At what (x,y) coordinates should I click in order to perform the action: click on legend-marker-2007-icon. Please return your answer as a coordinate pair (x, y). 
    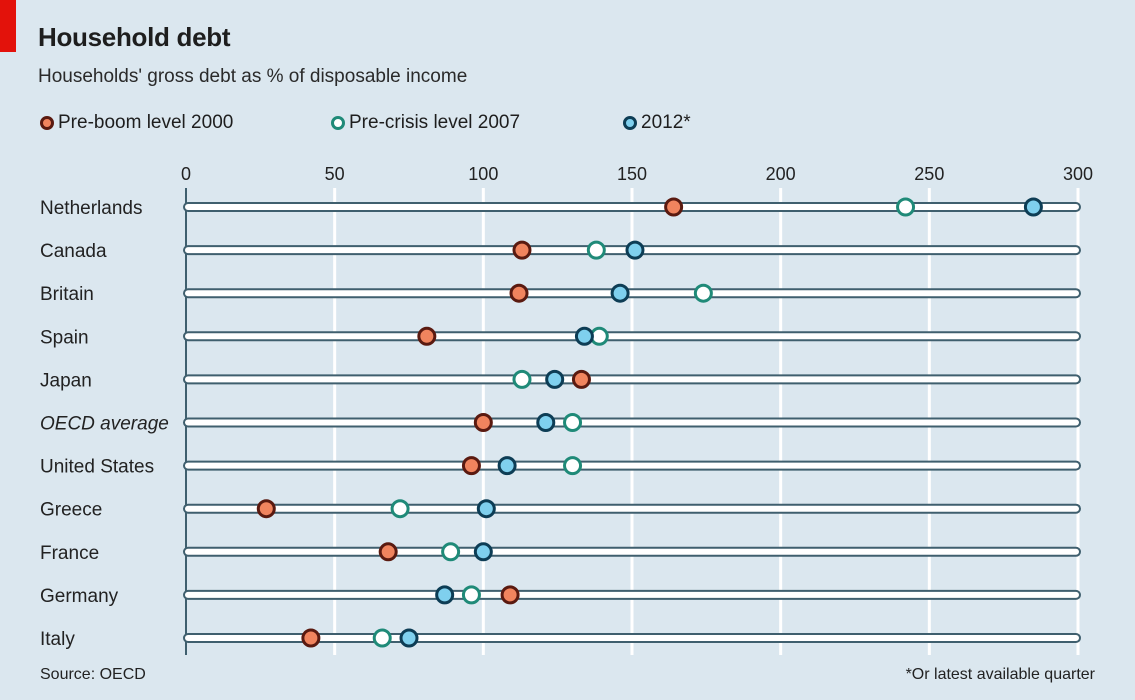
    Looking at the image, I should click on (338, 123).